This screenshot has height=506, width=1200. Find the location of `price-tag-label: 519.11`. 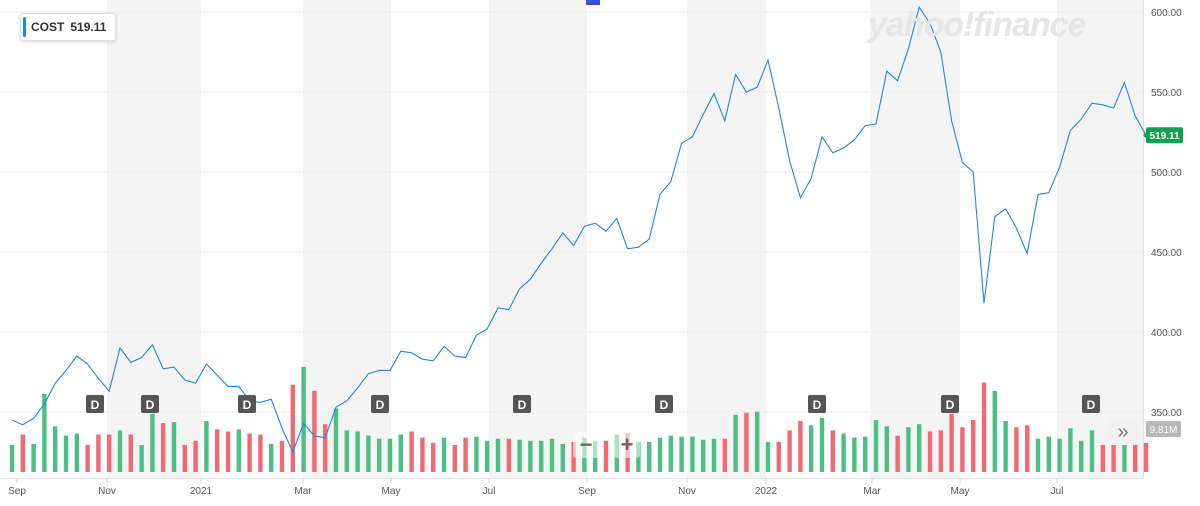

price-tag-label: 519.11 is located at coordinates (1164, 136).